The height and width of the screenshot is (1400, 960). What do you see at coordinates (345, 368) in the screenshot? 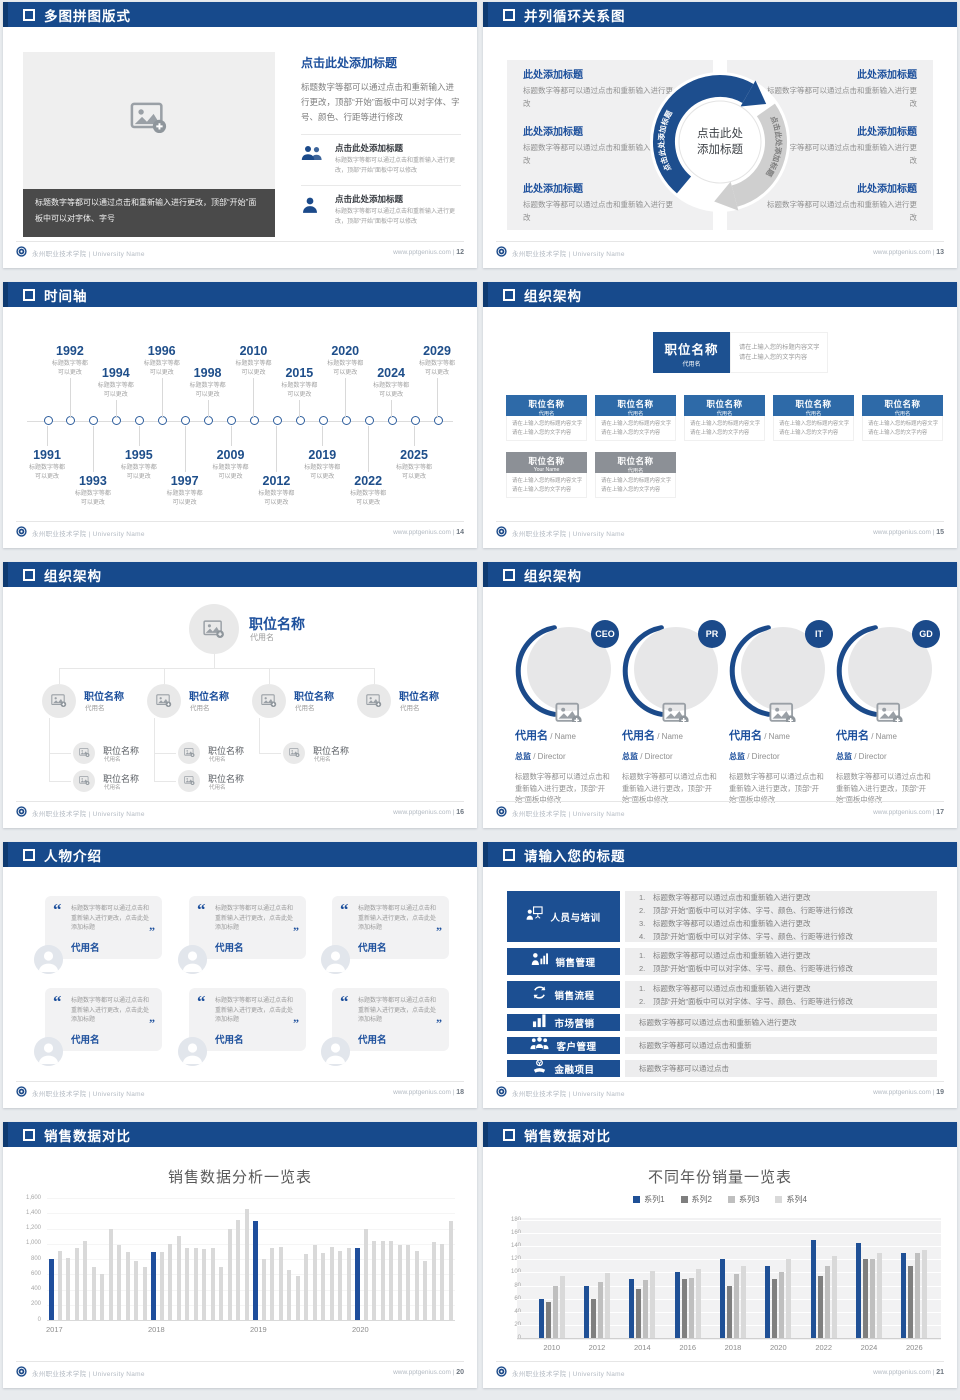
I see `timeline-note: 标题数字等都 可以更改` at bounding box center [345, 368].